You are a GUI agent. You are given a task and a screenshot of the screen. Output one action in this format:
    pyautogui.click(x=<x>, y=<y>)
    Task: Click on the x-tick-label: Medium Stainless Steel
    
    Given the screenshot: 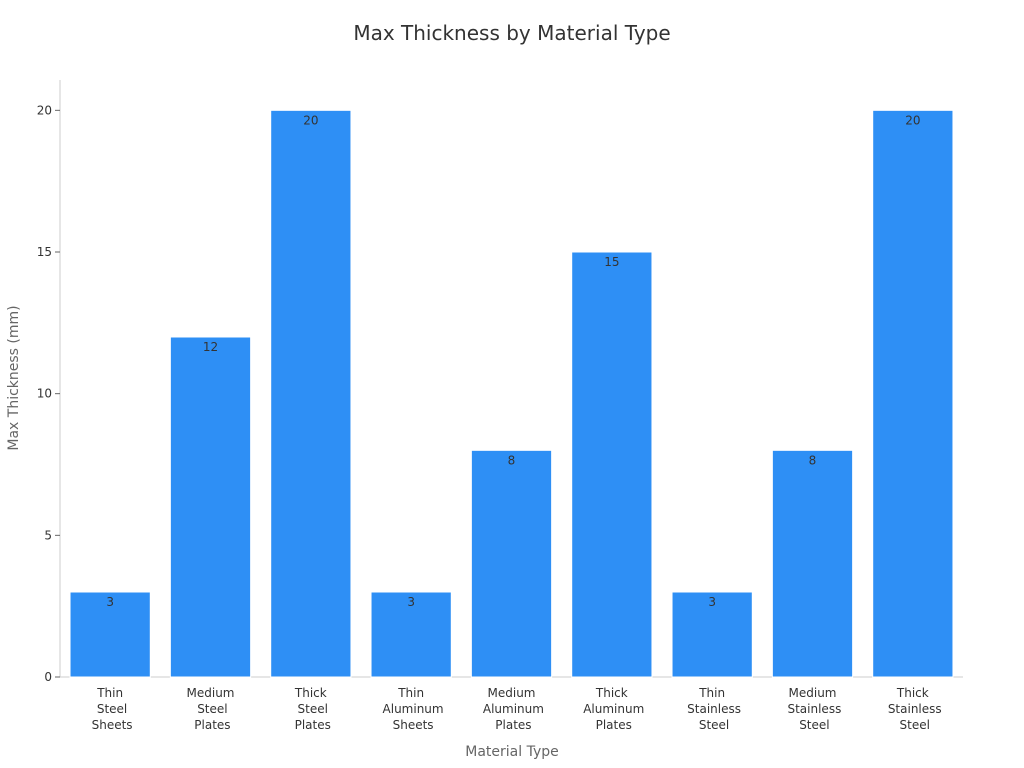 What is the action you would take?
    pyautogui.click(x=813, y=709)
    